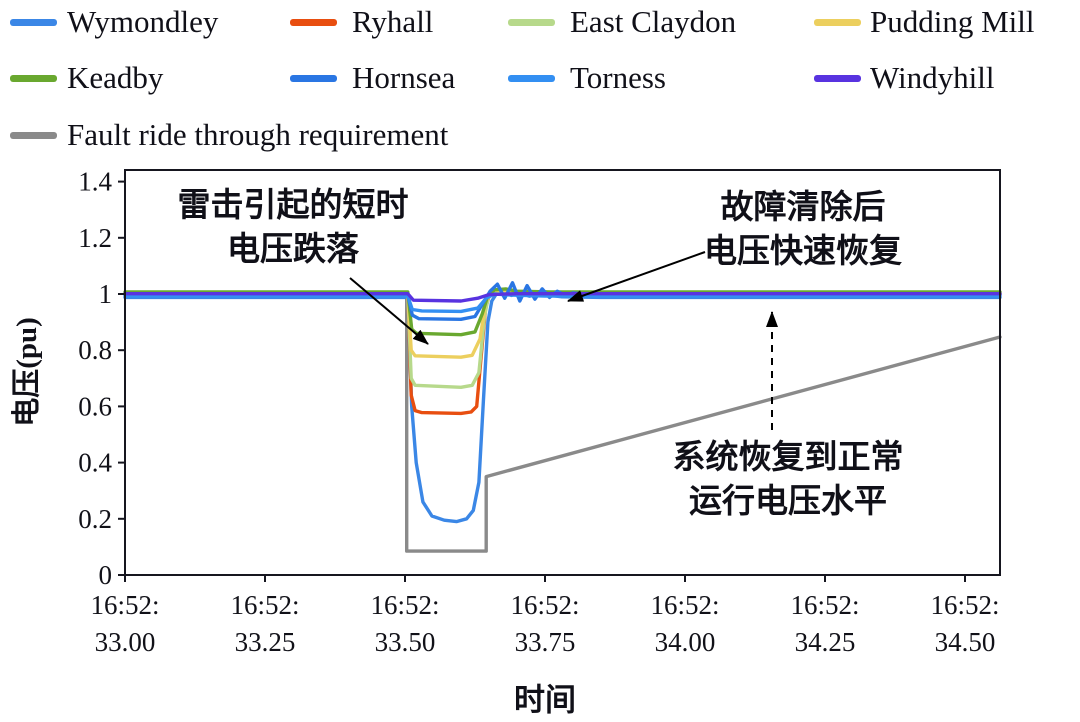 The image size is (1080, 722). What do you see at coordinates (393, 21) in the screenshot?
I see `legend-label-ryhall: Ryhall` at bounding box center [393, 21].